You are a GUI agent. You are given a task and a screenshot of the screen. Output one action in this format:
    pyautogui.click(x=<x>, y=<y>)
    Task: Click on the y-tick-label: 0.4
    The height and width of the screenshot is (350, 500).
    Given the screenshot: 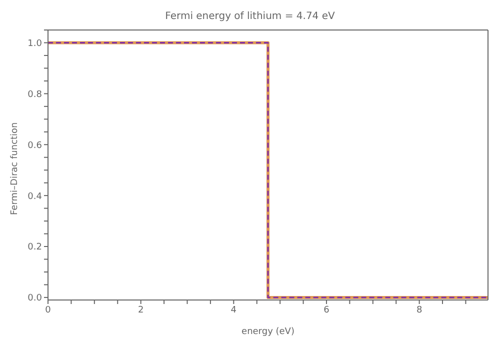 What is the action you would take?
    pyautogui.click(x=35, y=197)
    